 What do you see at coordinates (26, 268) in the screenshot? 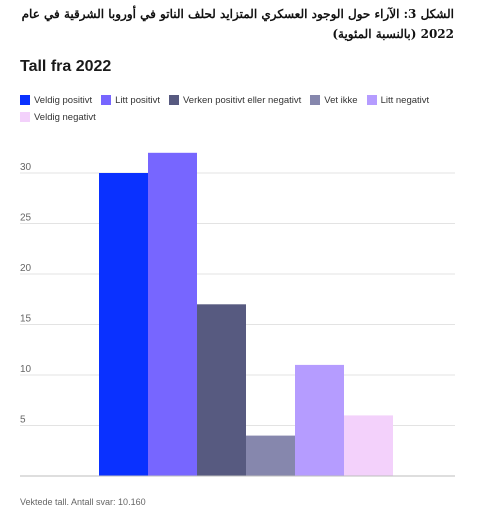
I see `y-tick-label: 20` at bounding box center [26, 268].